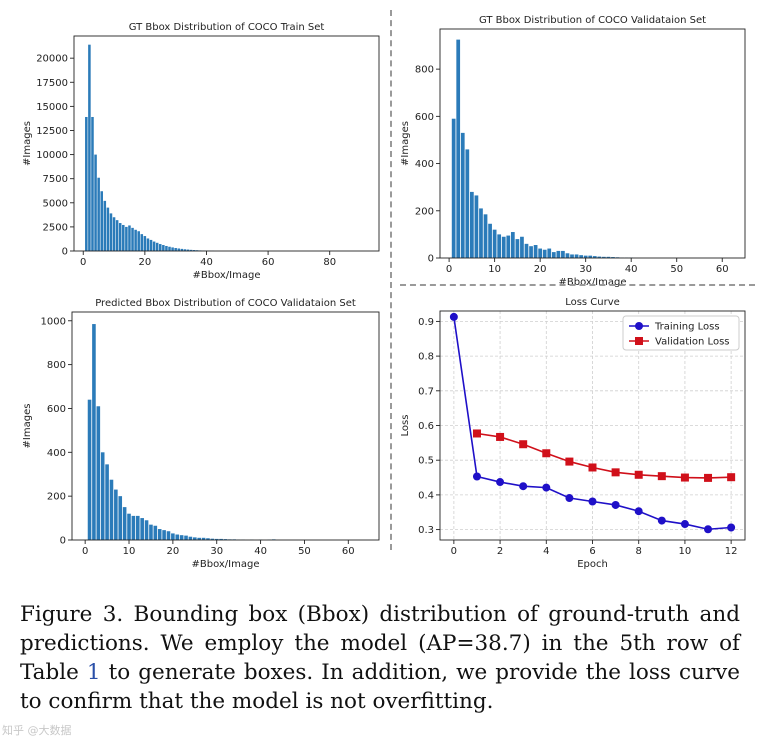 This screenshot has width=760, height=745. Describe the element at coordinates (173, 551) in the screenshot. I see `chart-3-x-tick-label: 20` at that location.